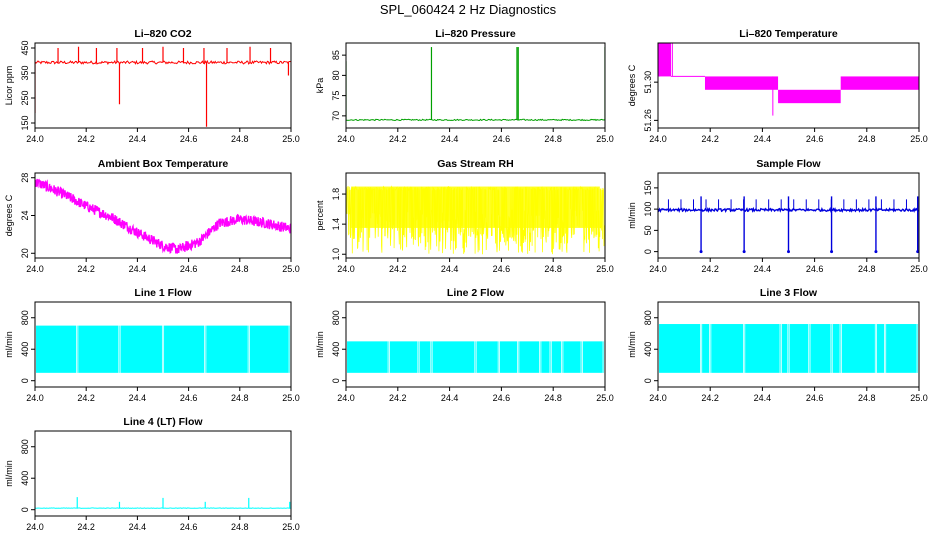 Image resolution: width=936 pixels, height=540 pixels. What do you see at coordinates (502, 269) in the screenshot?
I see `gas-stream-rh-xtick-label-3: 24.6` at bounding box center [502, 269].